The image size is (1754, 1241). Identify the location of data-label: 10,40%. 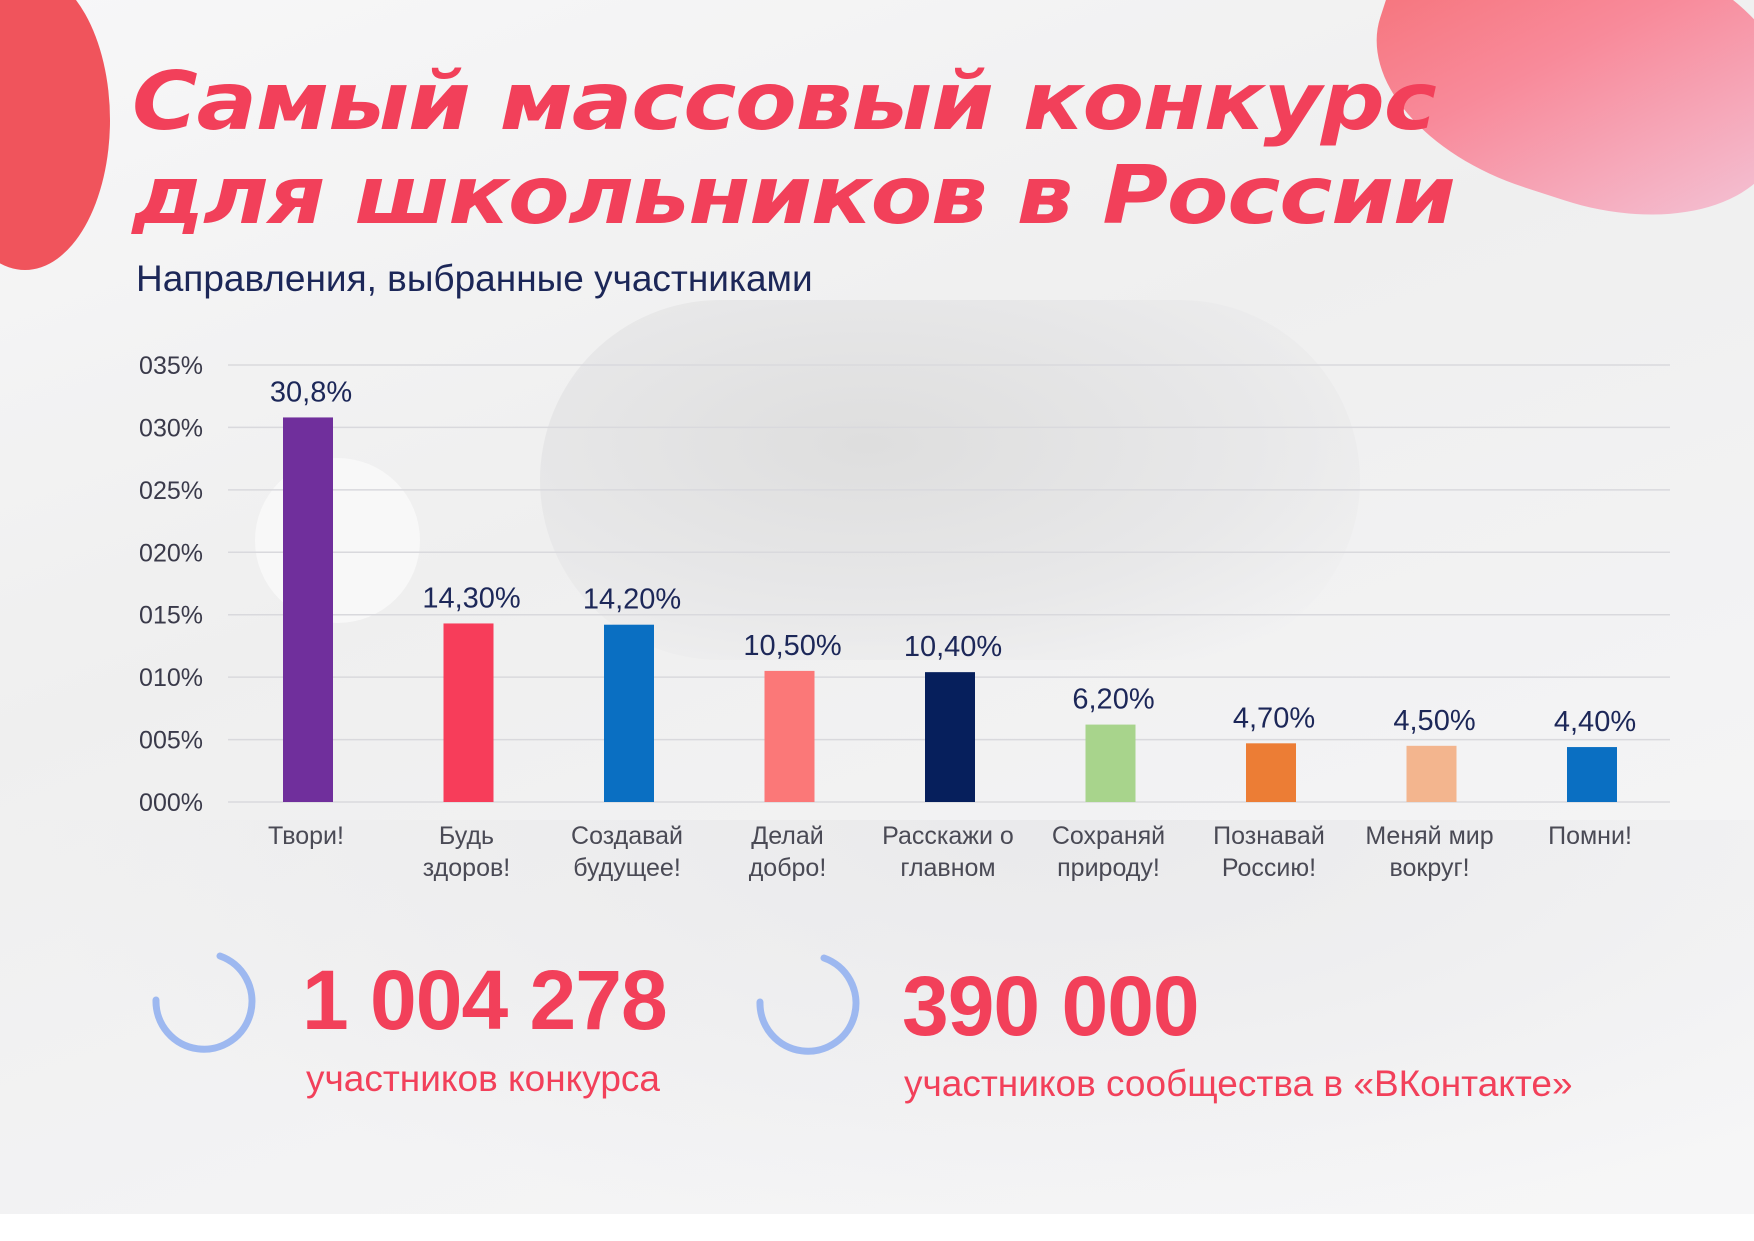
(953, 647).